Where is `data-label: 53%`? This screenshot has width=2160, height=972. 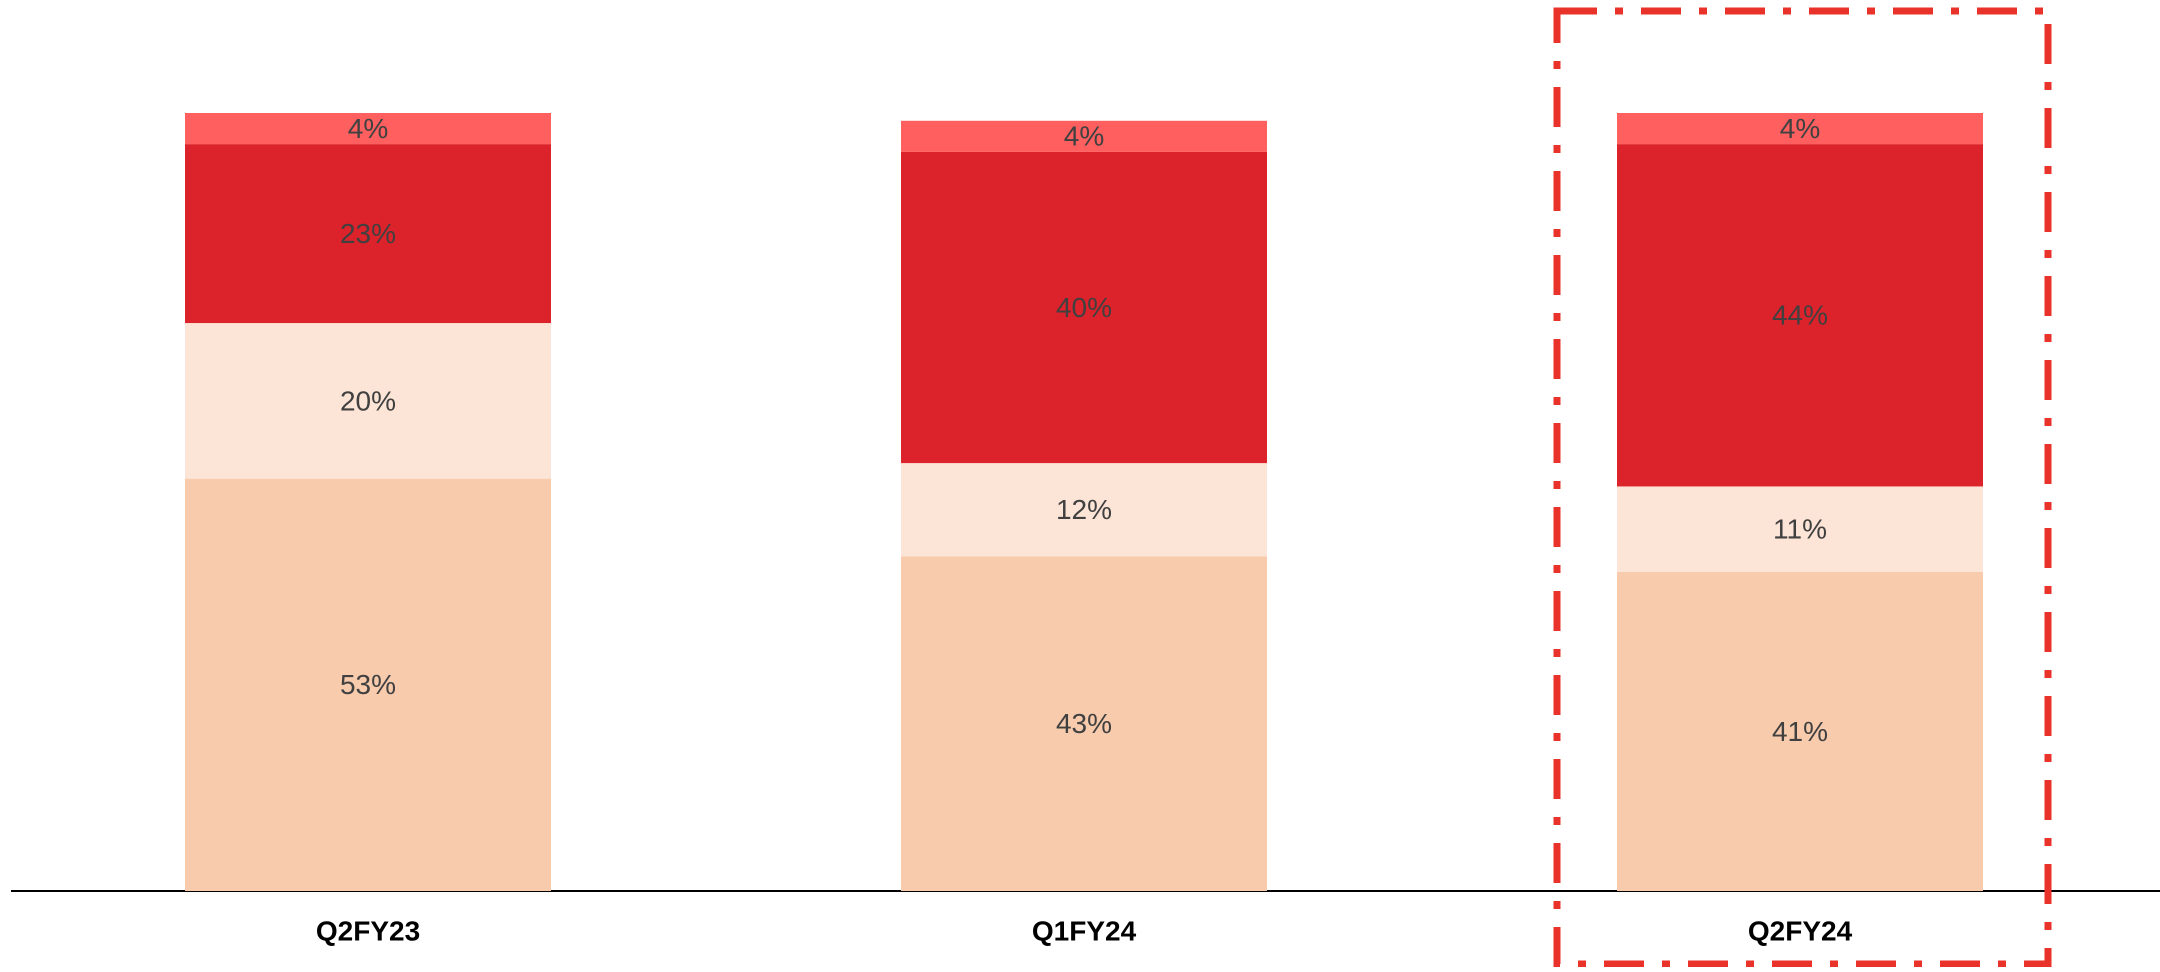 data-label: 53% is located at coordinates (368, 684).